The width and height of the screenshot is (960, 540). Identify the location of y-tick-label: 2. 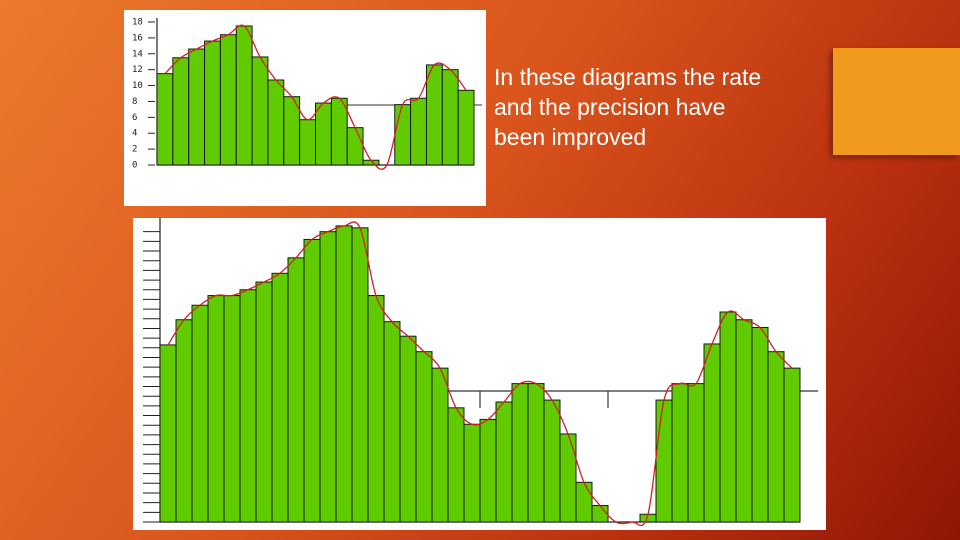
(134, 150).